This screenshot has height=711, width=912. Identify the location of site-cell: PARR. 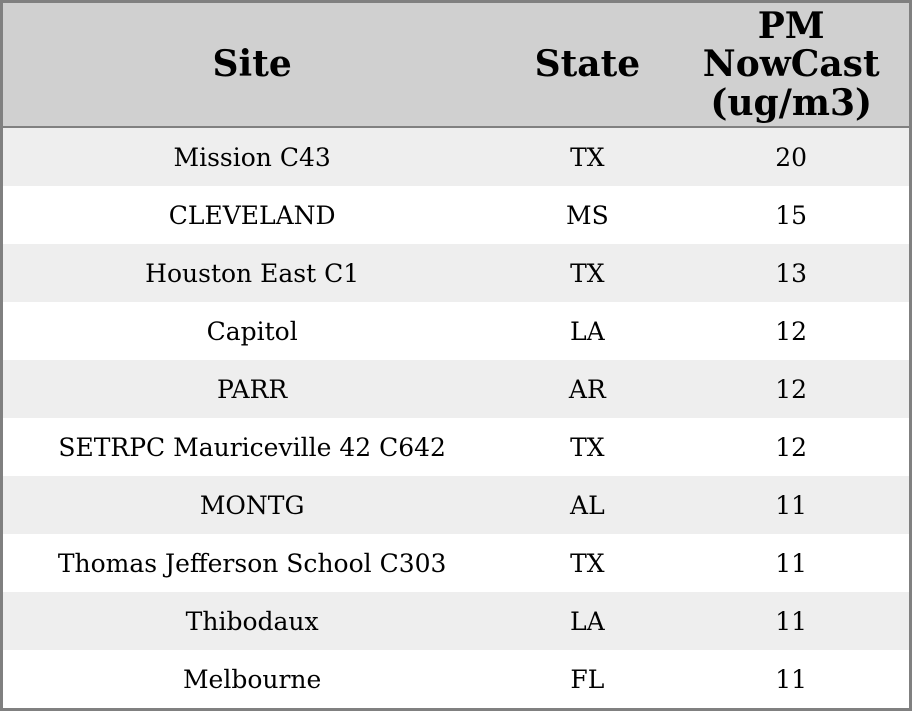
(252, 389).